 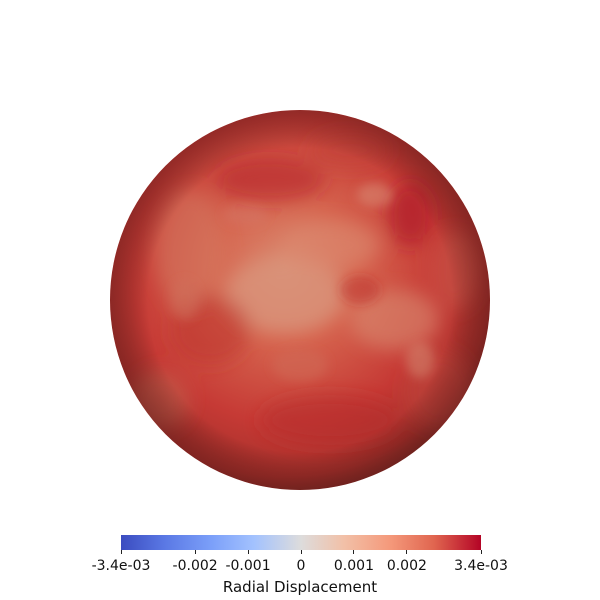 I want to click on colorbar-gradient, so click(x=301, y=542).